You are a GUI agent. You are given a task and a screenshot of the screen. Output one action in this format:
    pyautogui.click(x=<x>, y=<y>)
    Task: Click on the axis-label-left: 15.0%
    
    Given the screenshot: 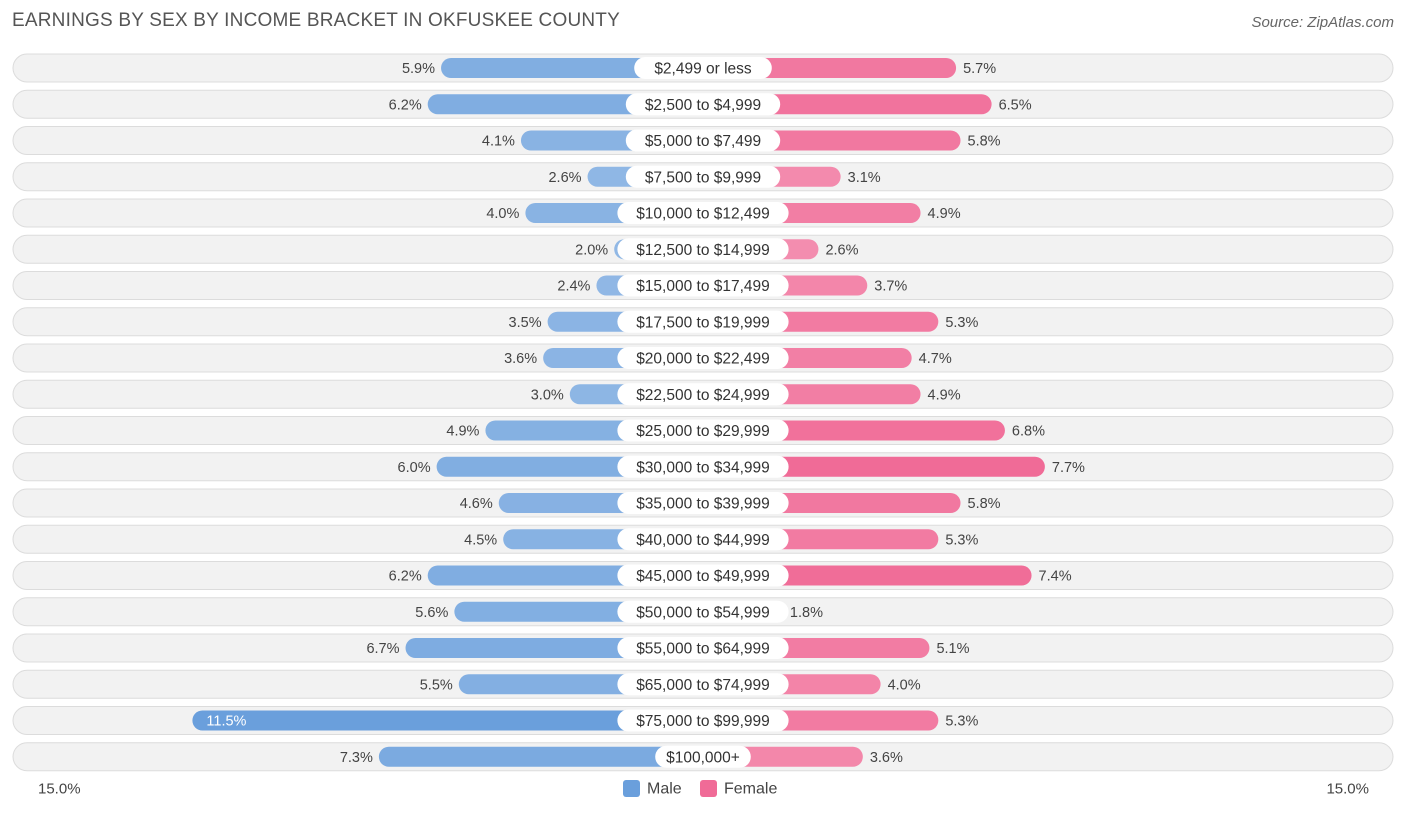 What is the action you would take?
    pyautogui.click(x=59, y=789)
    